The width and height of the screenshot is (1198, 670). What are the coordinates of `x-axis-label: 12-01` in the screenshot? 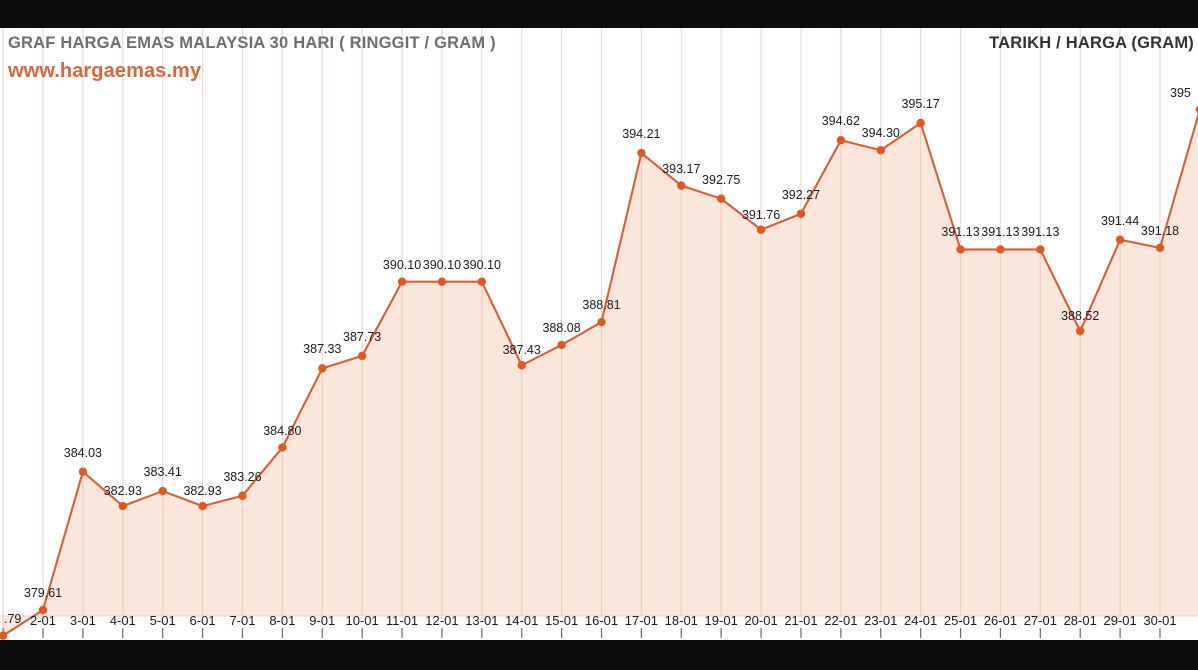 It's located at (442, 620).